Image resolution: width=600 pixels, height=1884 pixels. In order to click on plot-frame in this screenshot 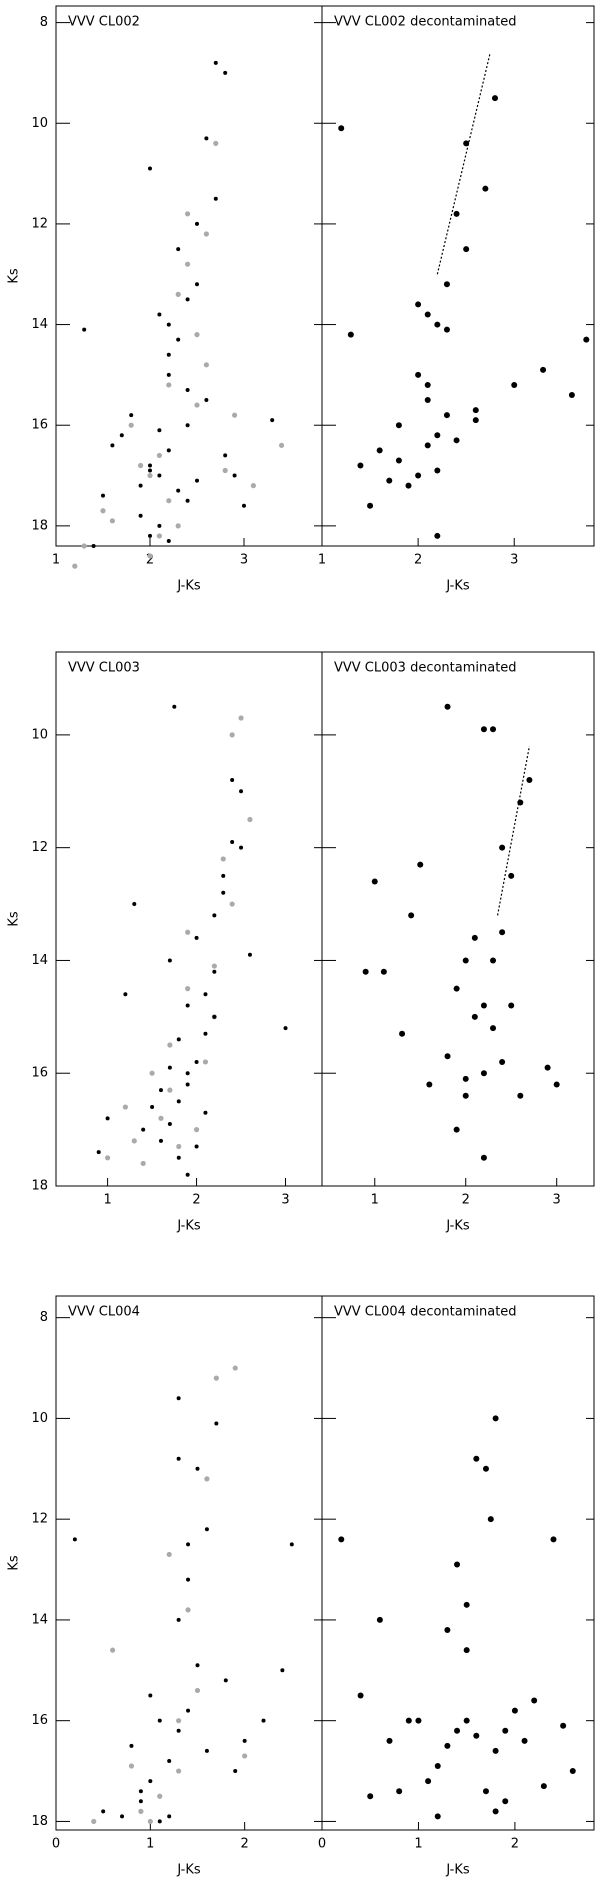, I will do `click(458, 919)`.